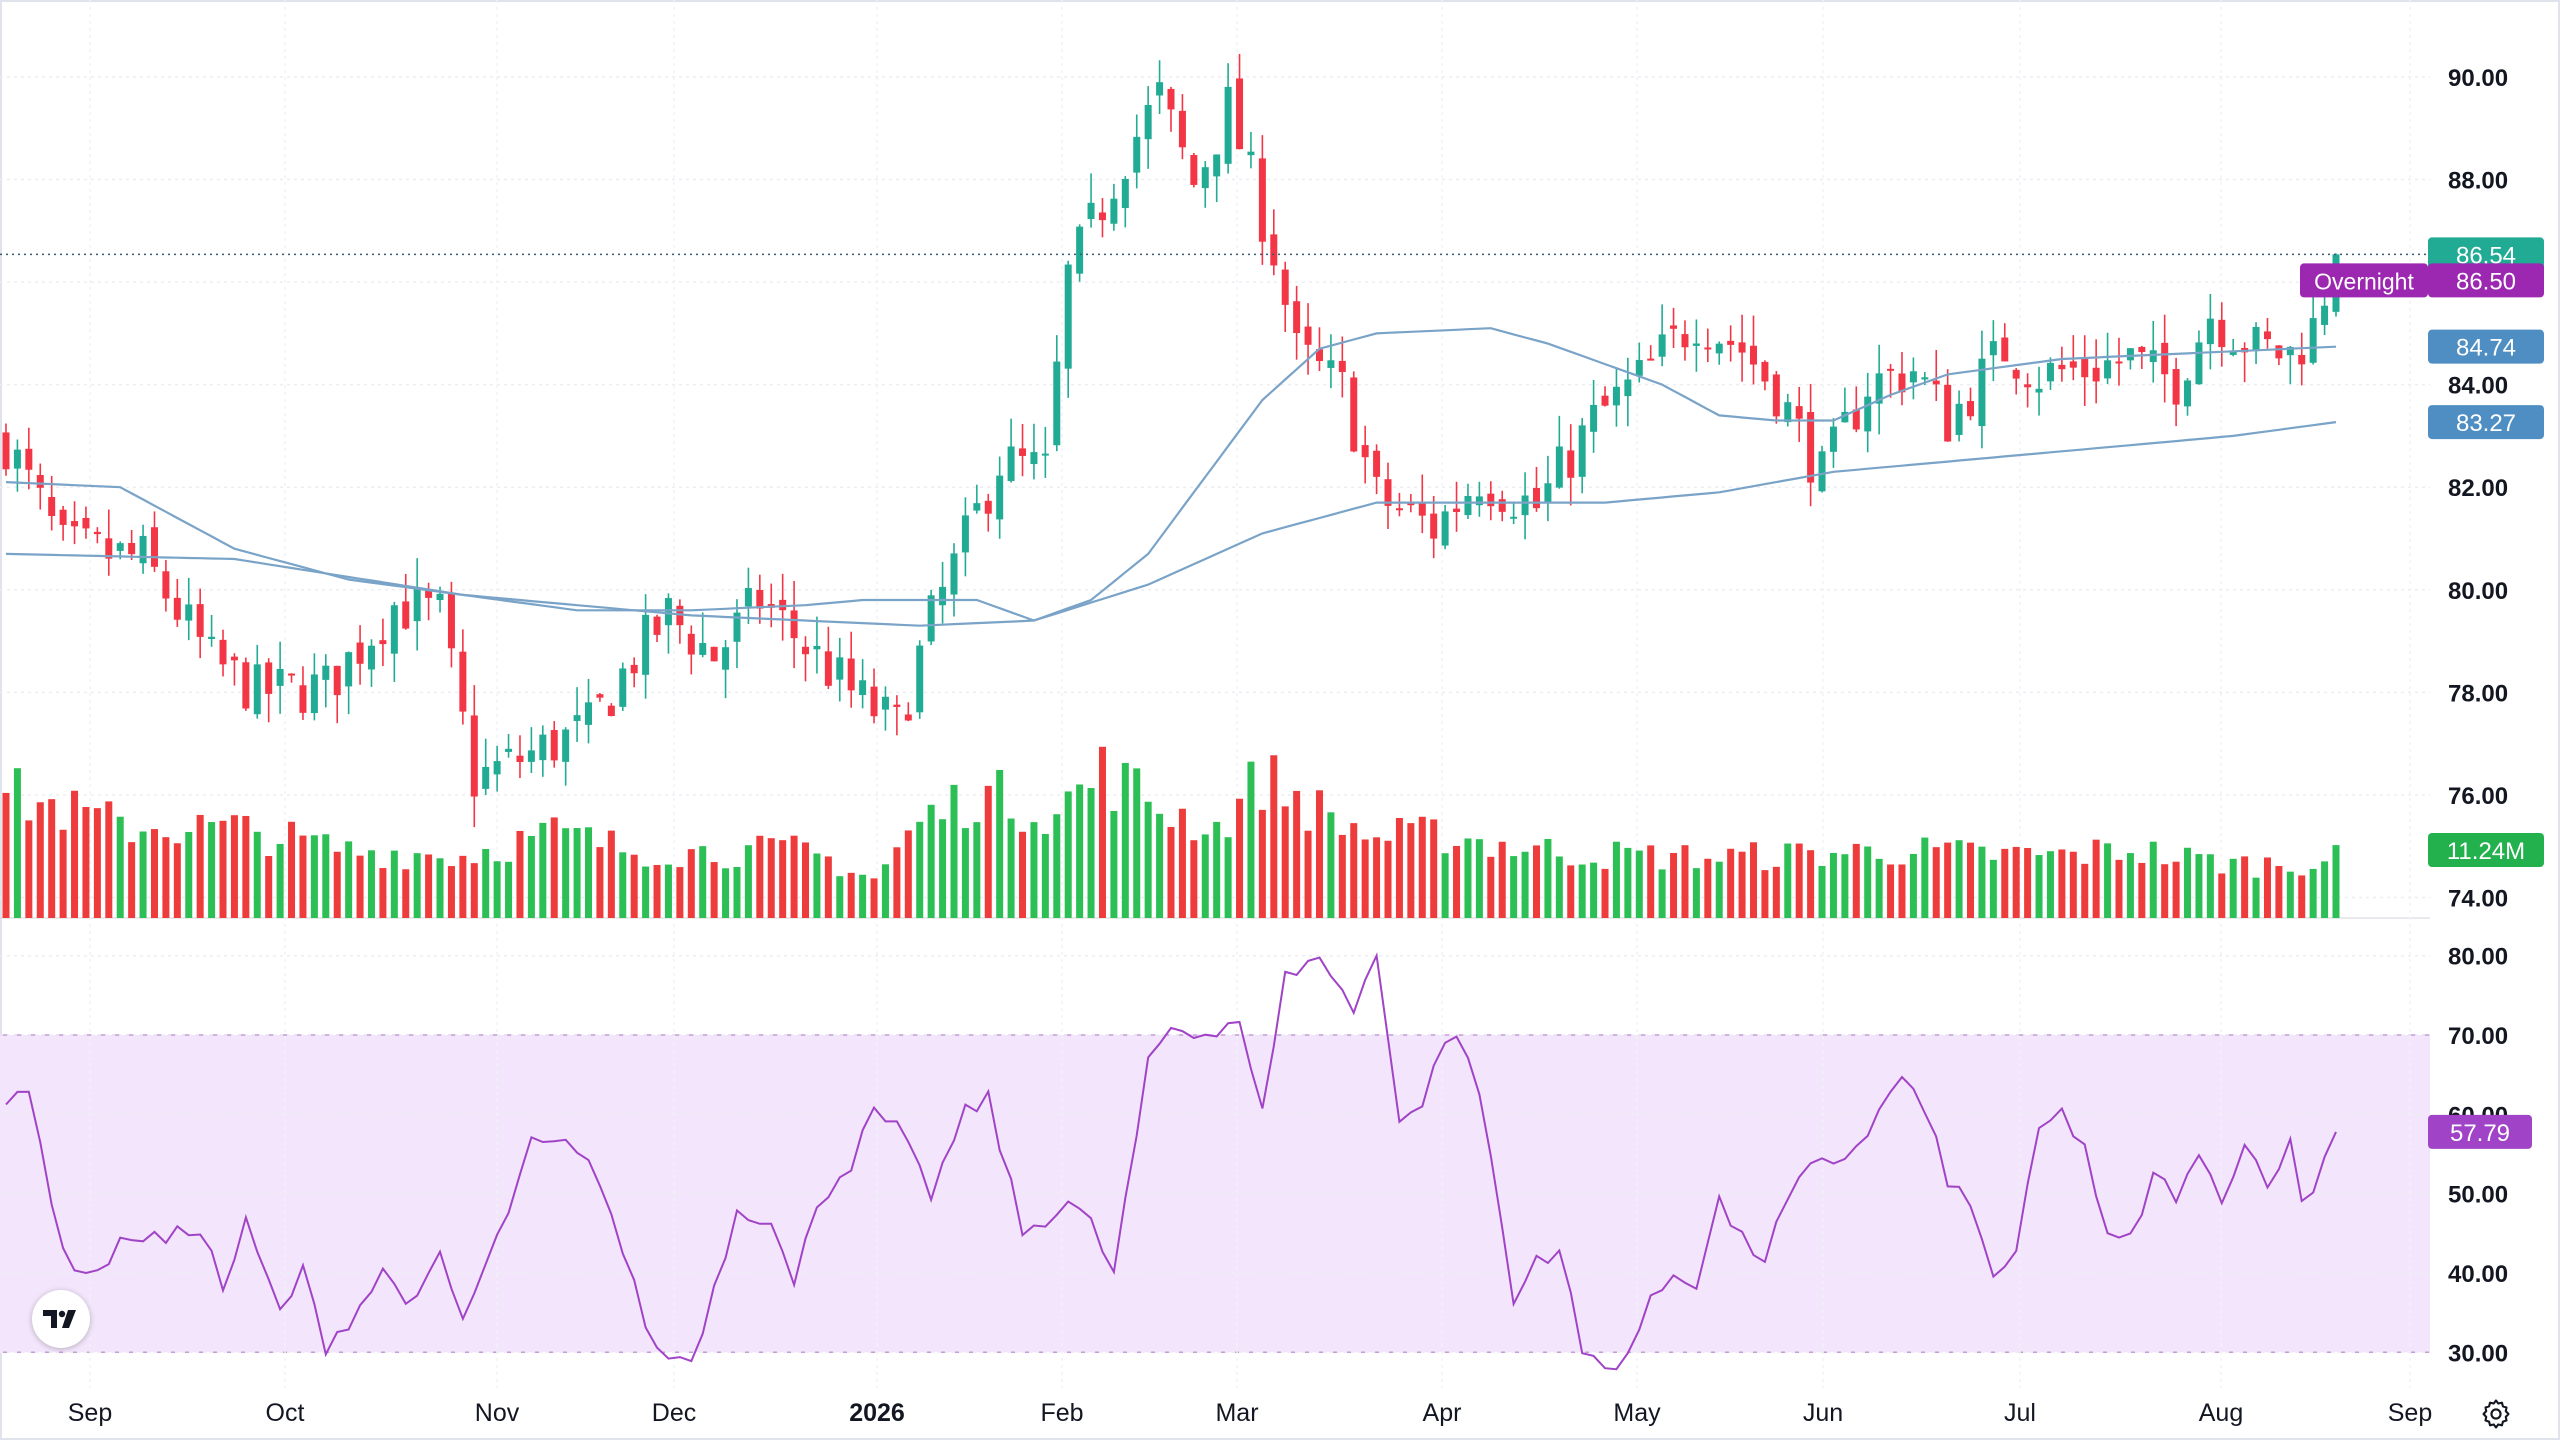 Image resolution: width=2560 pixels, height=1445 pixels. Describe the element at coordinates (2478, 488) in the screenshot. I see `price-tick-label: 82.00` at that location.